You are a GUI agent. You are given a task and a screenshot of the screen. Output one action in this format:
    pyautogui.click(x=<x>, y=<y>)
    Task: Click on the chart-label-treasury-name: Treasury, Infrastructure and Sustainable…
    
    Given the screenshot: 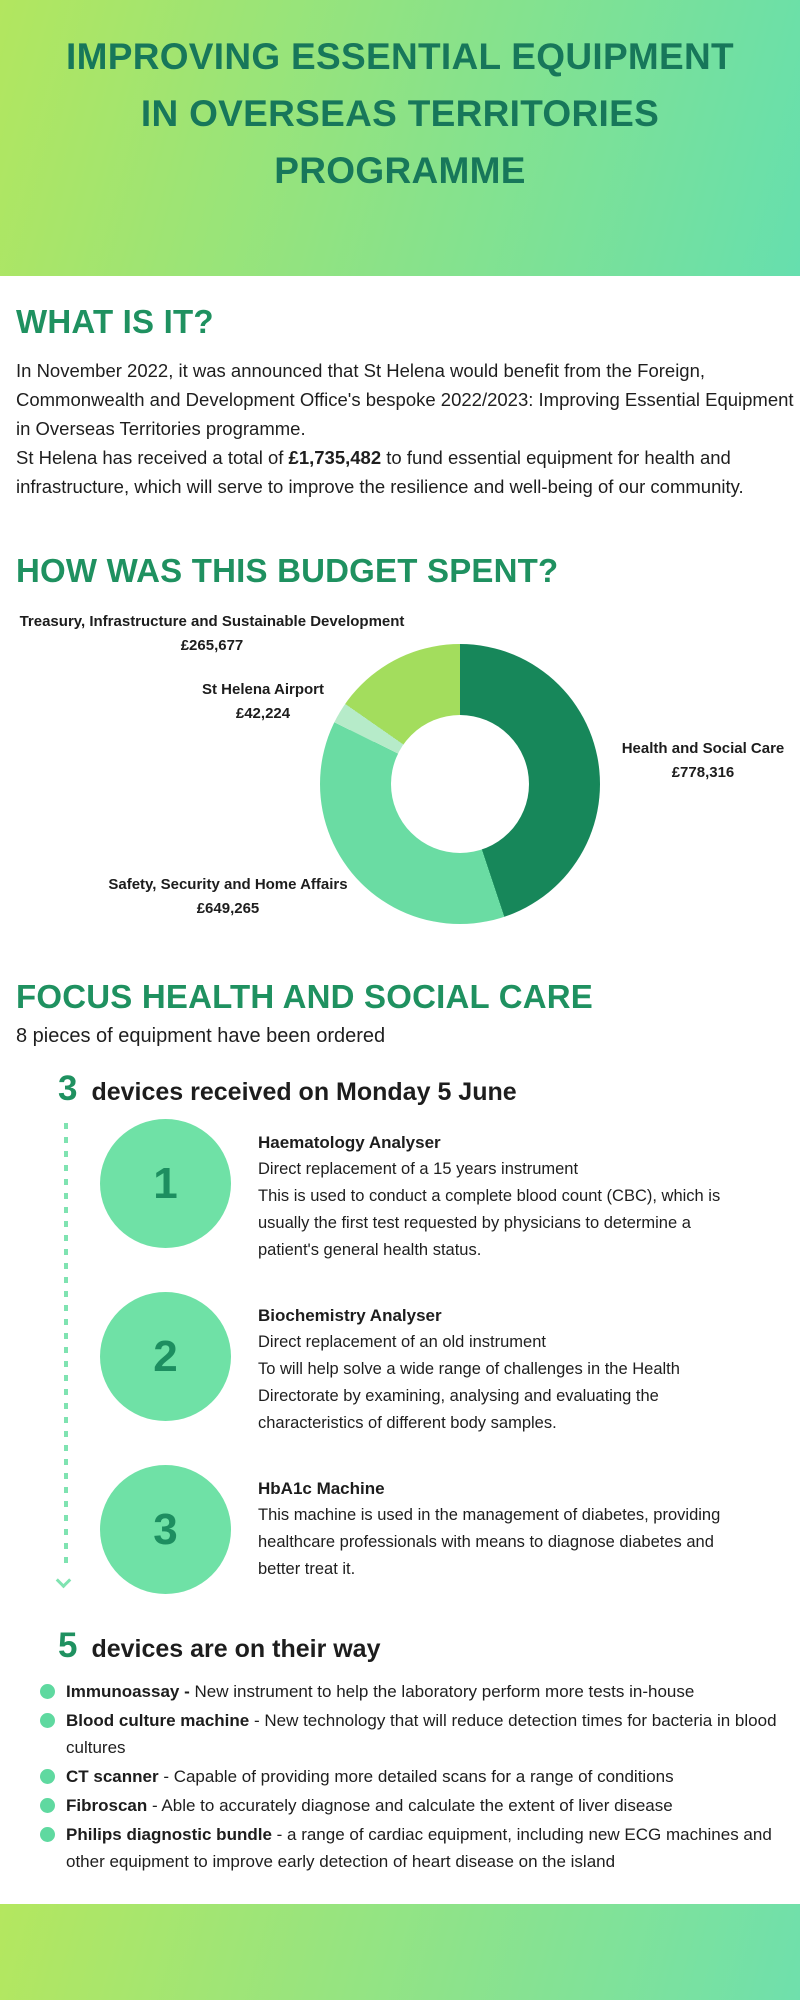 What is the action you would take?
    pyautogui.click(x=212, y=621)
    